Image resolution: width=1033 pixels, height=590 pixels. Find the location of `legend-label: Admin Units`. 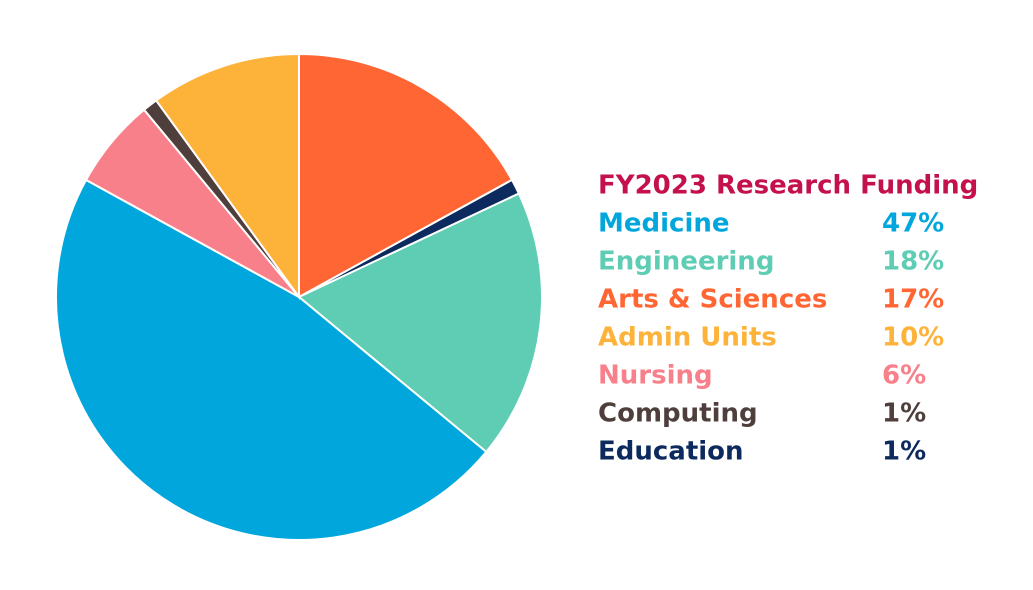

legend-label: Admin Units is located at coordinates (687, 338).